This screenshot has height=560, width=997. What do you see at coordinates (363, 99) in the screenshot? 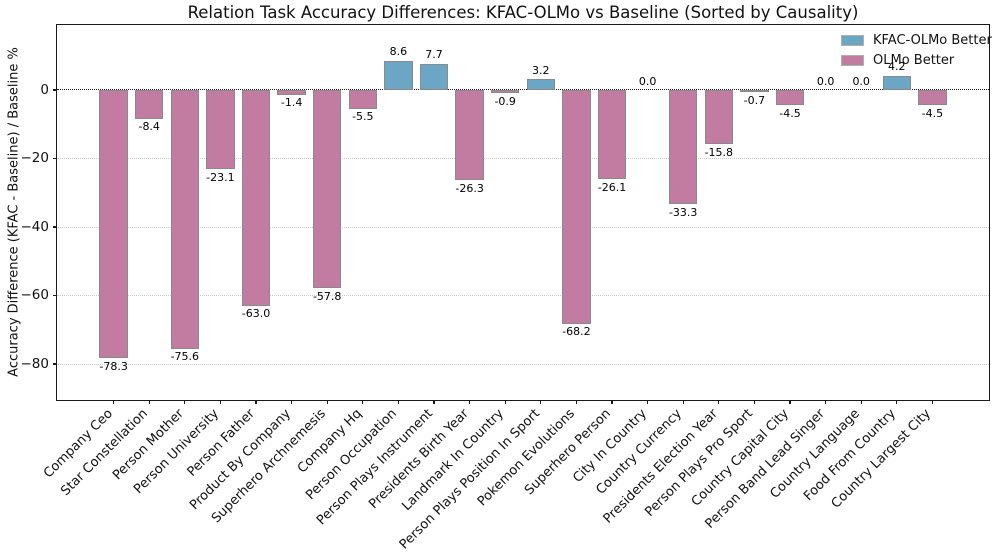
I see `bar-company-hq` at bounding box center [363, 99].